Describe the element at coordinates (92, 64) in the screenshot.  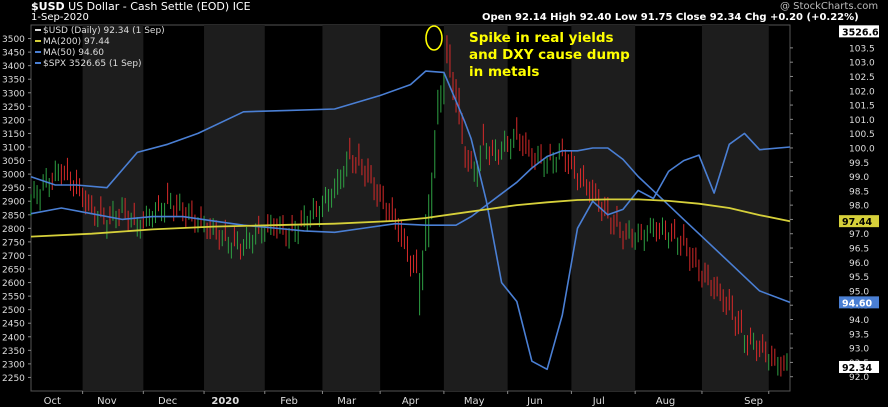
I see `legend-item: $SPX 3526.65 (1 Sep)` at that location.